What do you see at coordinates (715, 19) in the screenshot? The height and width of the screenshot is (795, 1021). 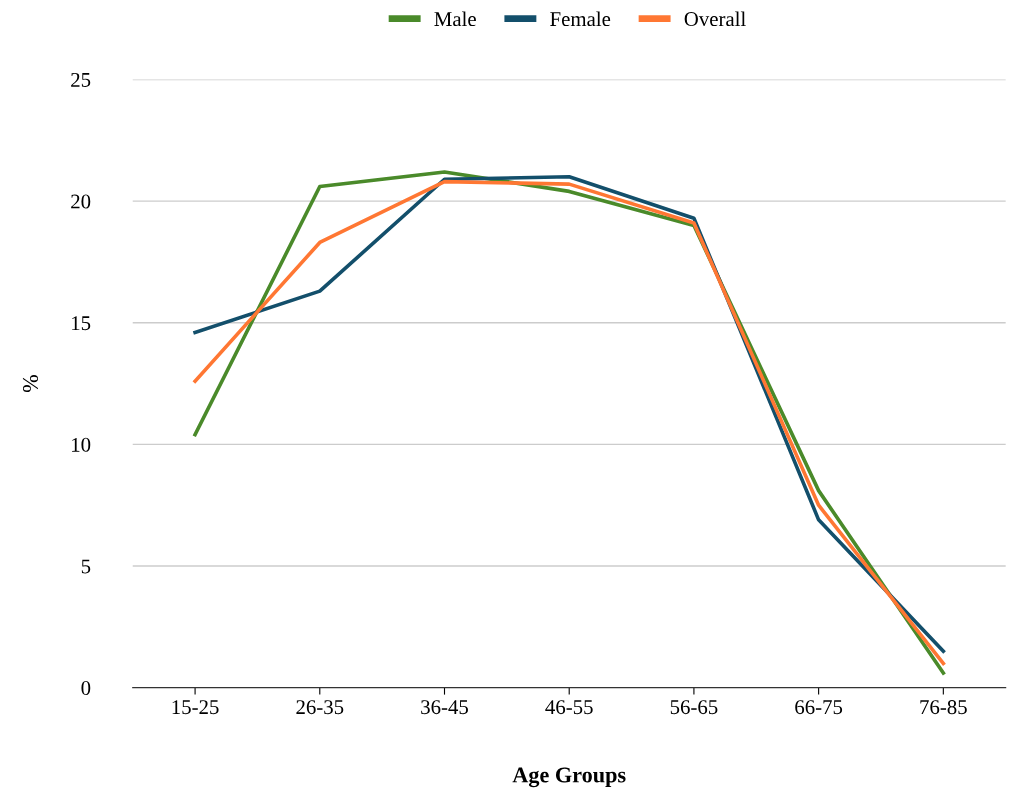 I see `legend-label: Overall` at bounding box center [715, 19].